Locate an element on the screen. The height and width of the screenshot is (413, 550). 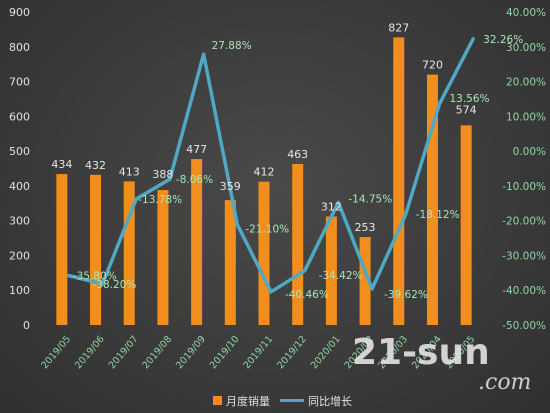
left-axis-tick-label: 800 is located at coordinates (19, 47).